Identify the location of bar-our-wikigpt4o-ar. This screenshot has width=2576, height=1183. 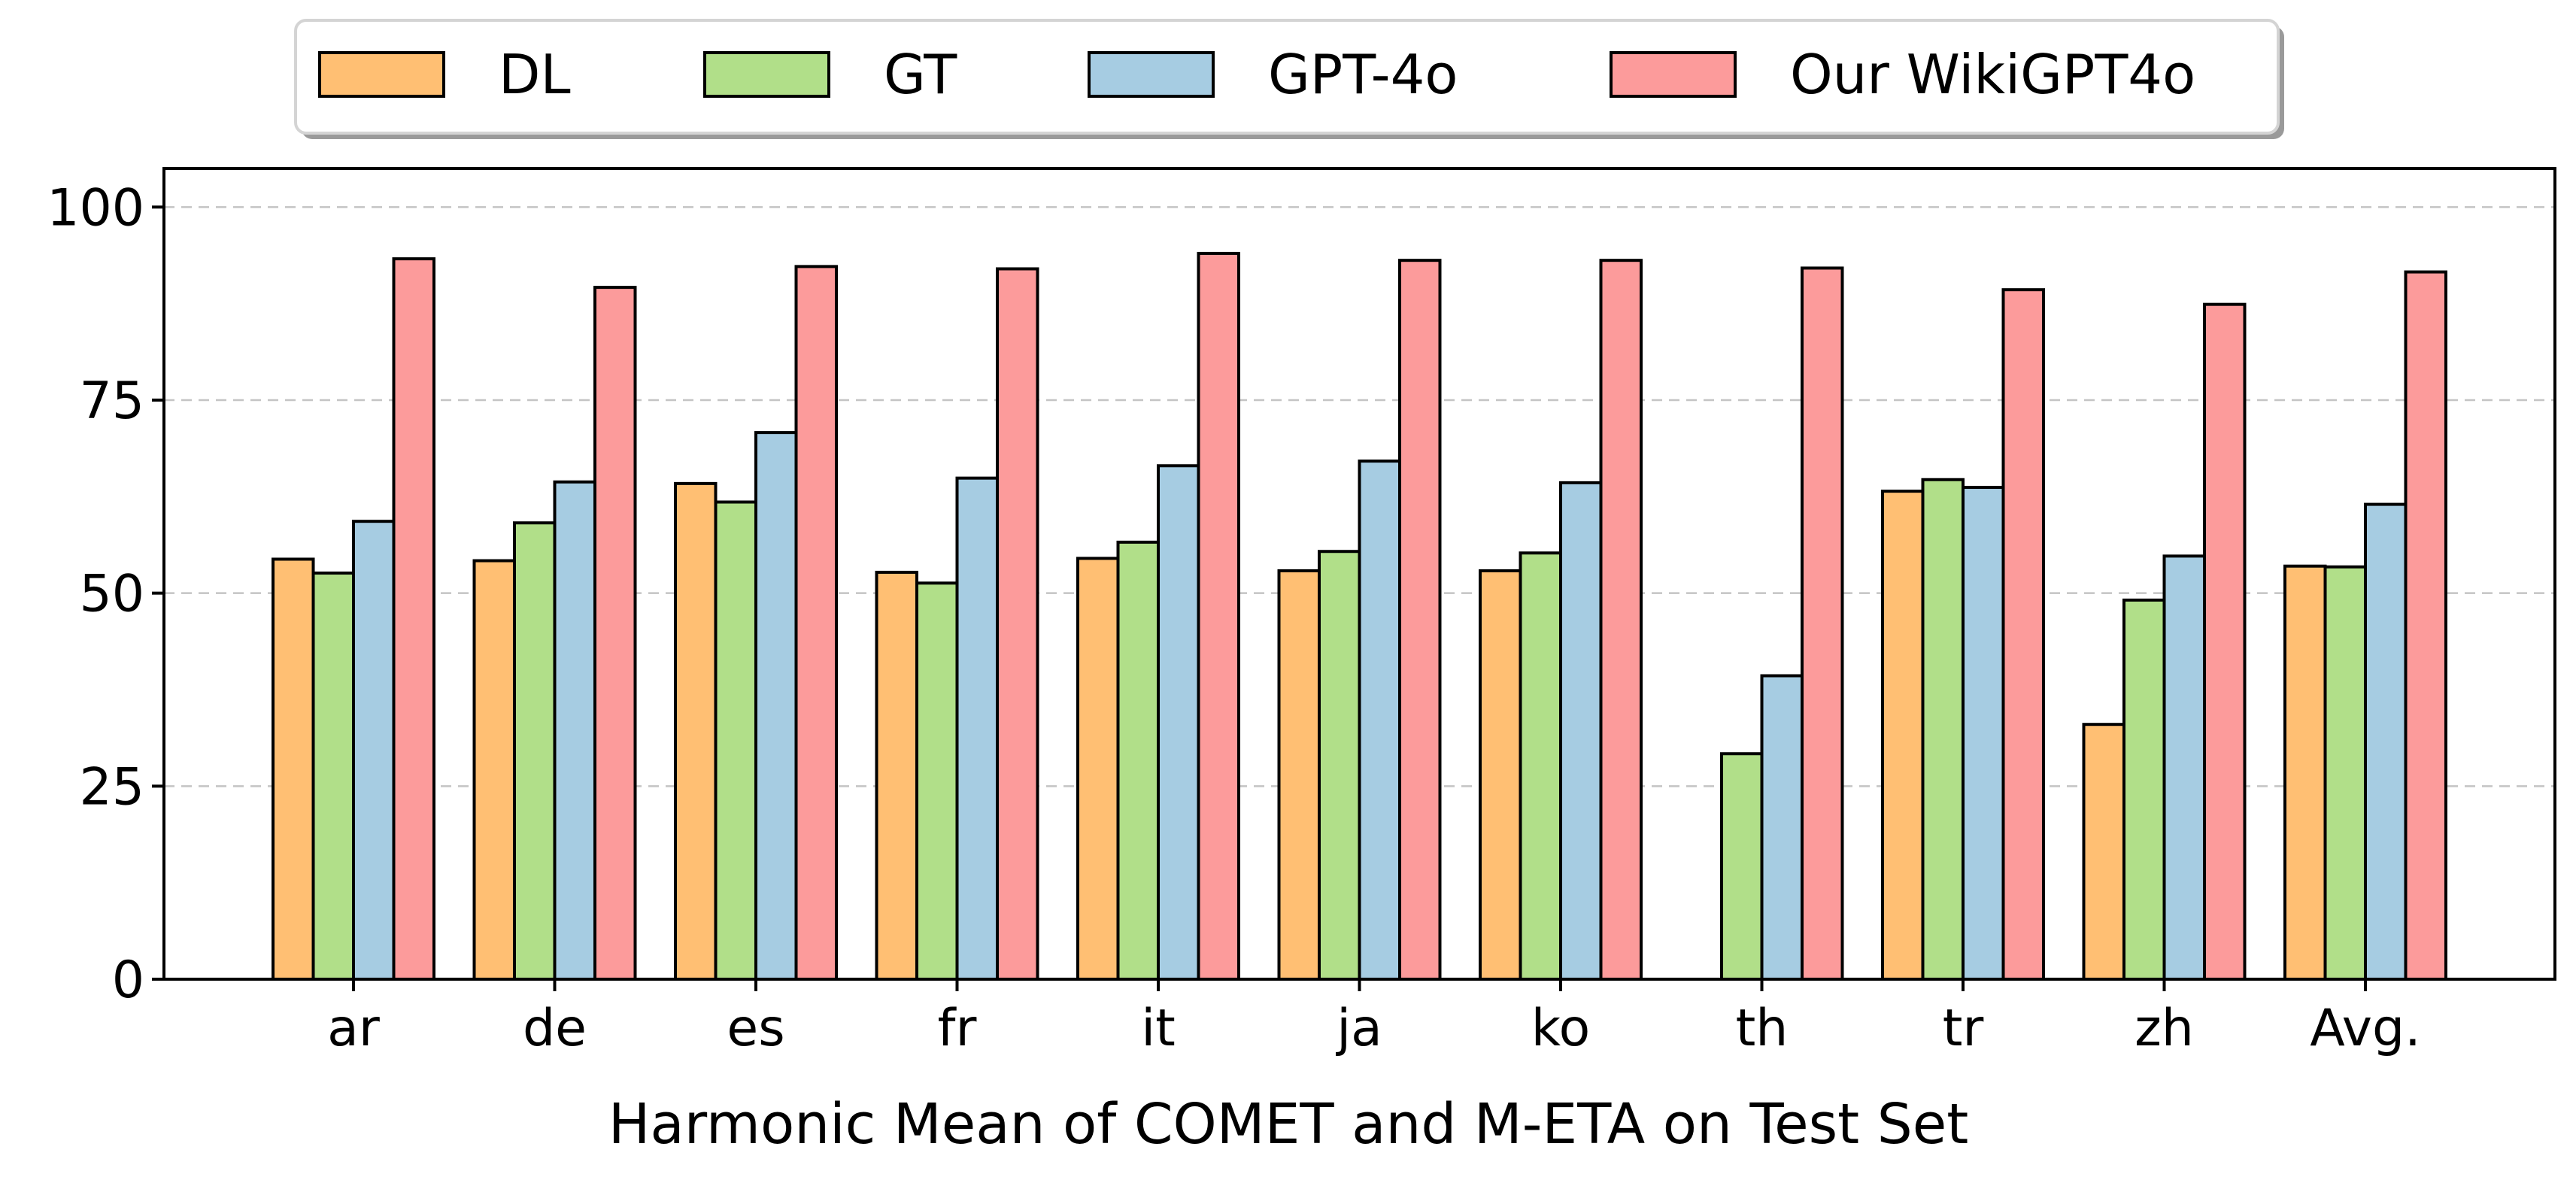
(413, 619).